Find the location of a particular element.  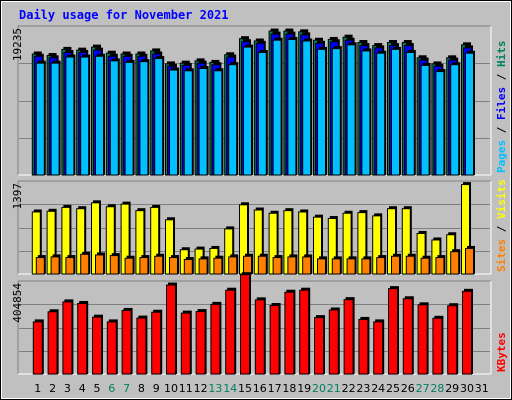

x-tick-day-29: 29 is located at coordinates (452, 388).